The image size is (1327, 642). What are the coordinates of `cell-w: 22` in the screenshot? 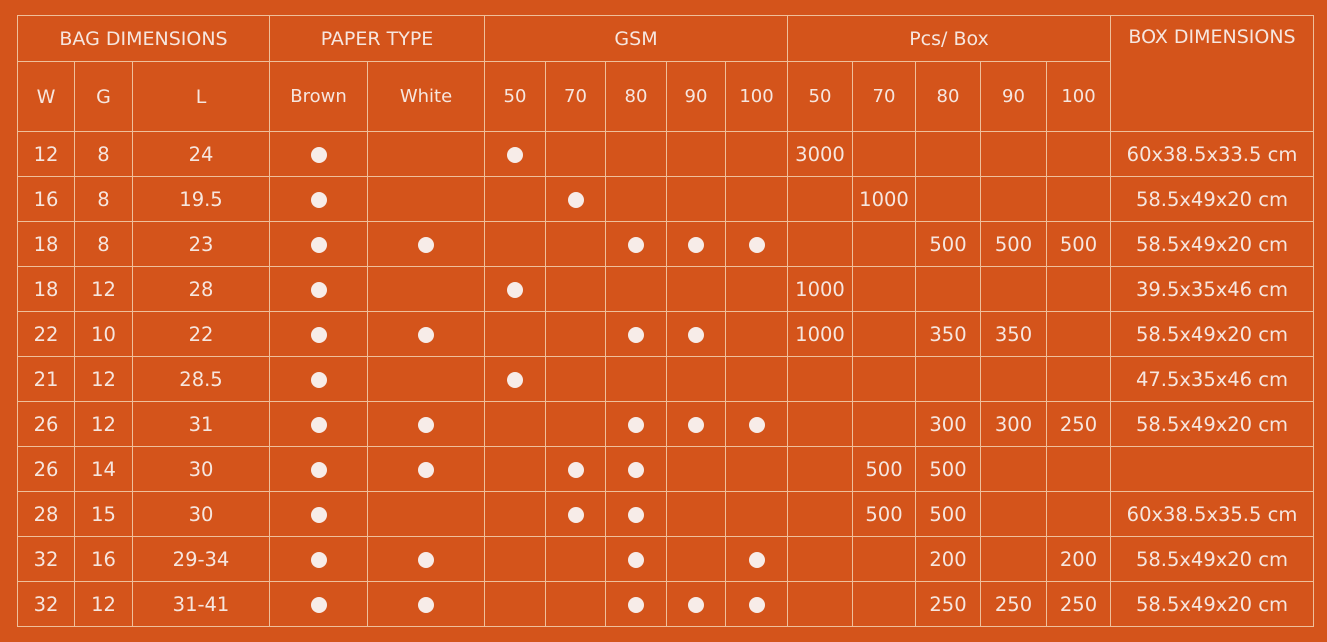 It's located at (46, 334).